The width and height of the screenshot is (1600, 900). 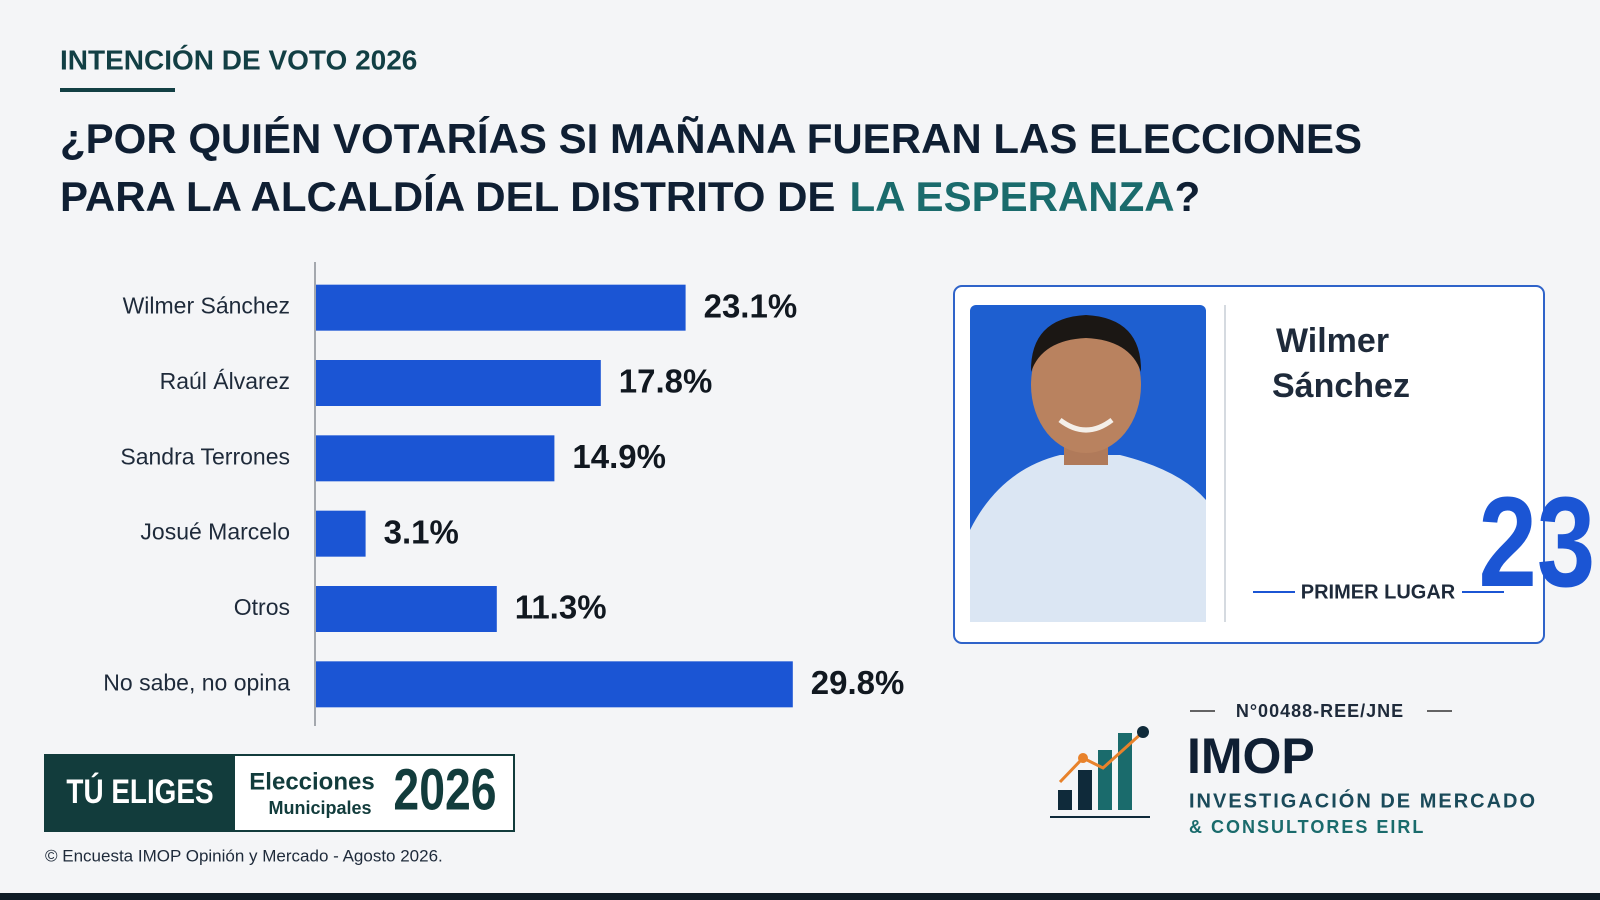 What do you see at coordinates (421, 531) in the screenshot?
I see `value-label: 3.1%` at bounding box center [421, 531].